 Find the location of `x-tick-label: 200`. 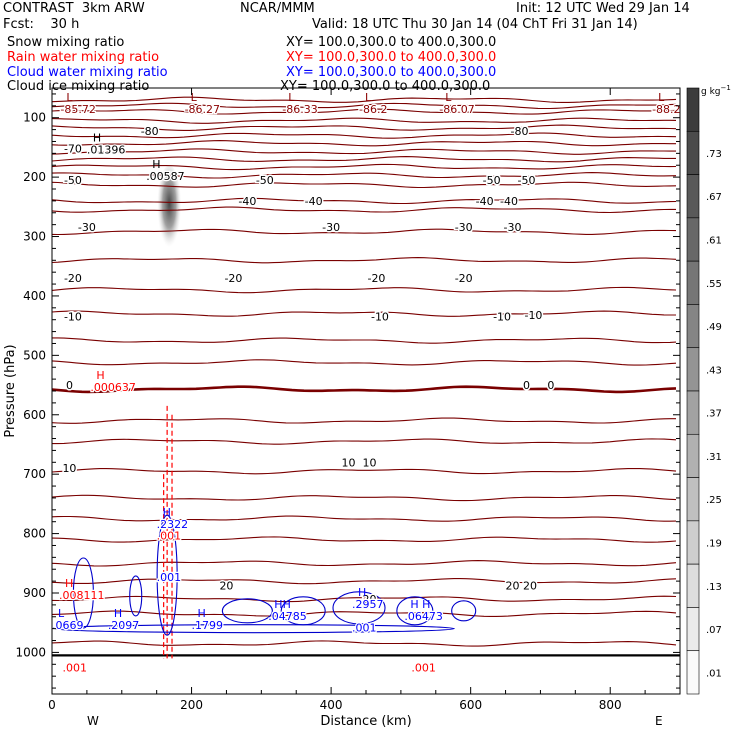

x-tick-label: 200 is located at coordinates (191, 705).